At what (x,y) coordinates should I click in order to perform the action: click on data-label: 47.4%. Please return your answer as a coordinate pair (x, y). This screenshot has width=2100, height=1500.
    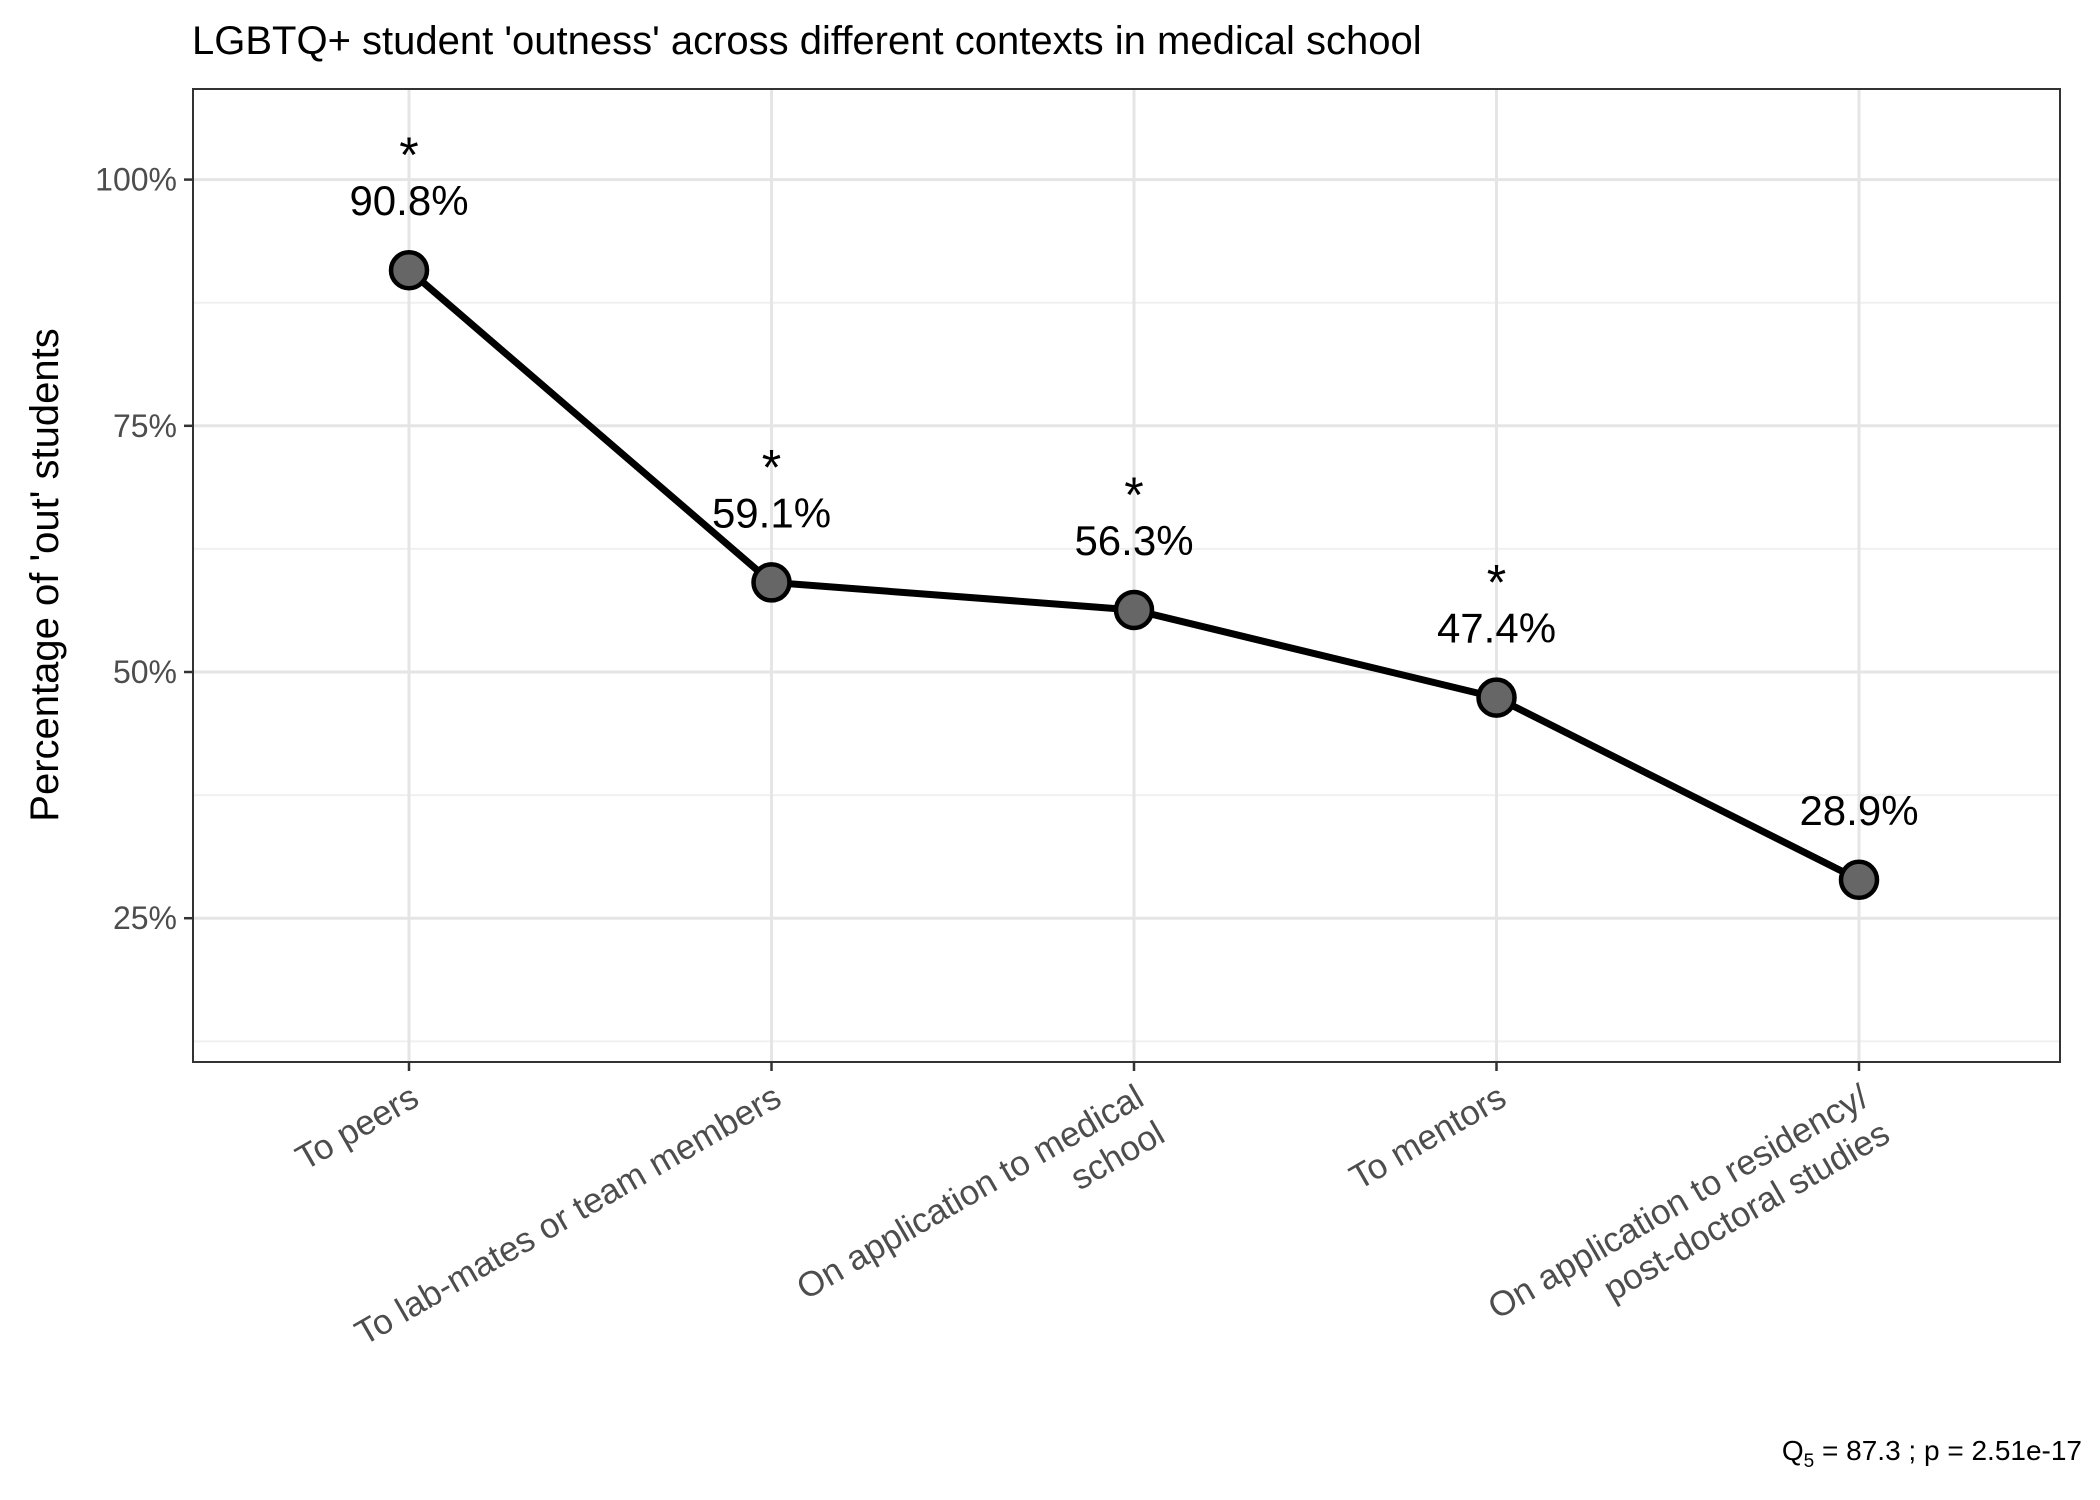
    Looking at the image, I should click on (1496, 628).